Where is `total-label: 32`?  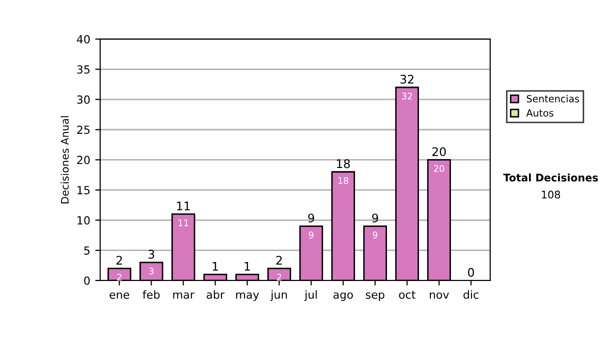 total-label: 32 is located at coordinates (407, 79).